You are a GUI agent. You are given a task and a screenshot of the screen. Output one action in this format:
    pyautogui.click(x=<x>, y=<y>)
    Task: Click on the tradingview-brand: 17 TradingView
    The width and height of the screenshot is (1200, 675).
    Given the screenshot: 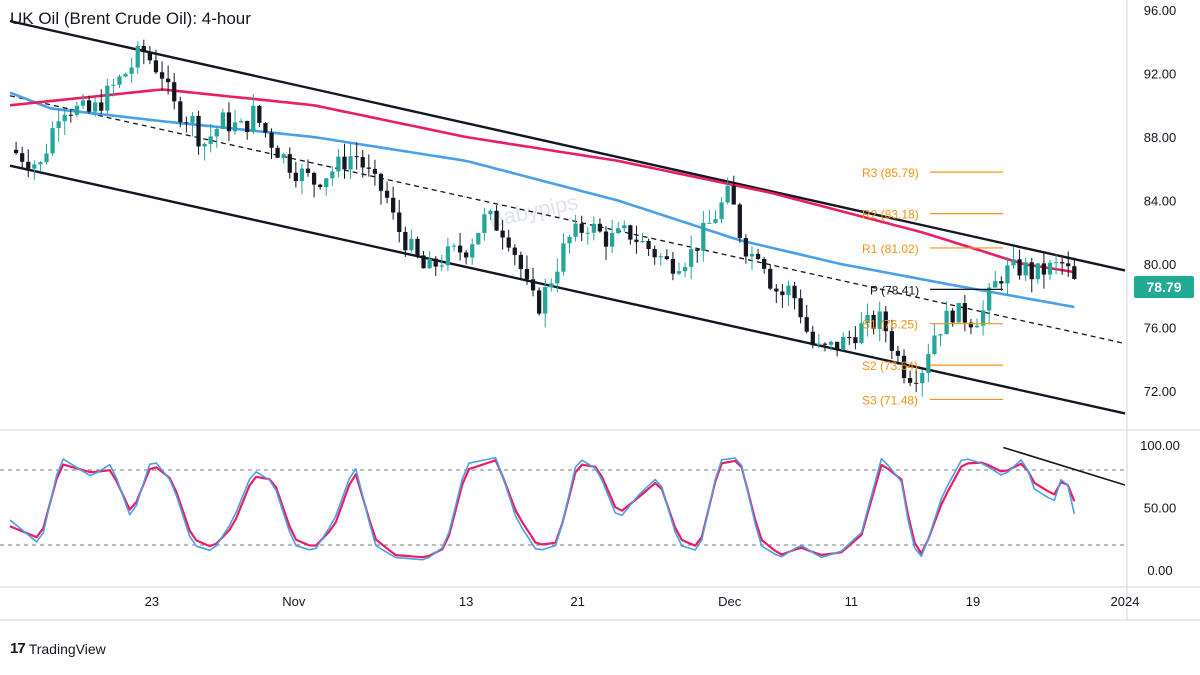 What is the action you would take?
    pyautogui.click(x=58, y=648)
    